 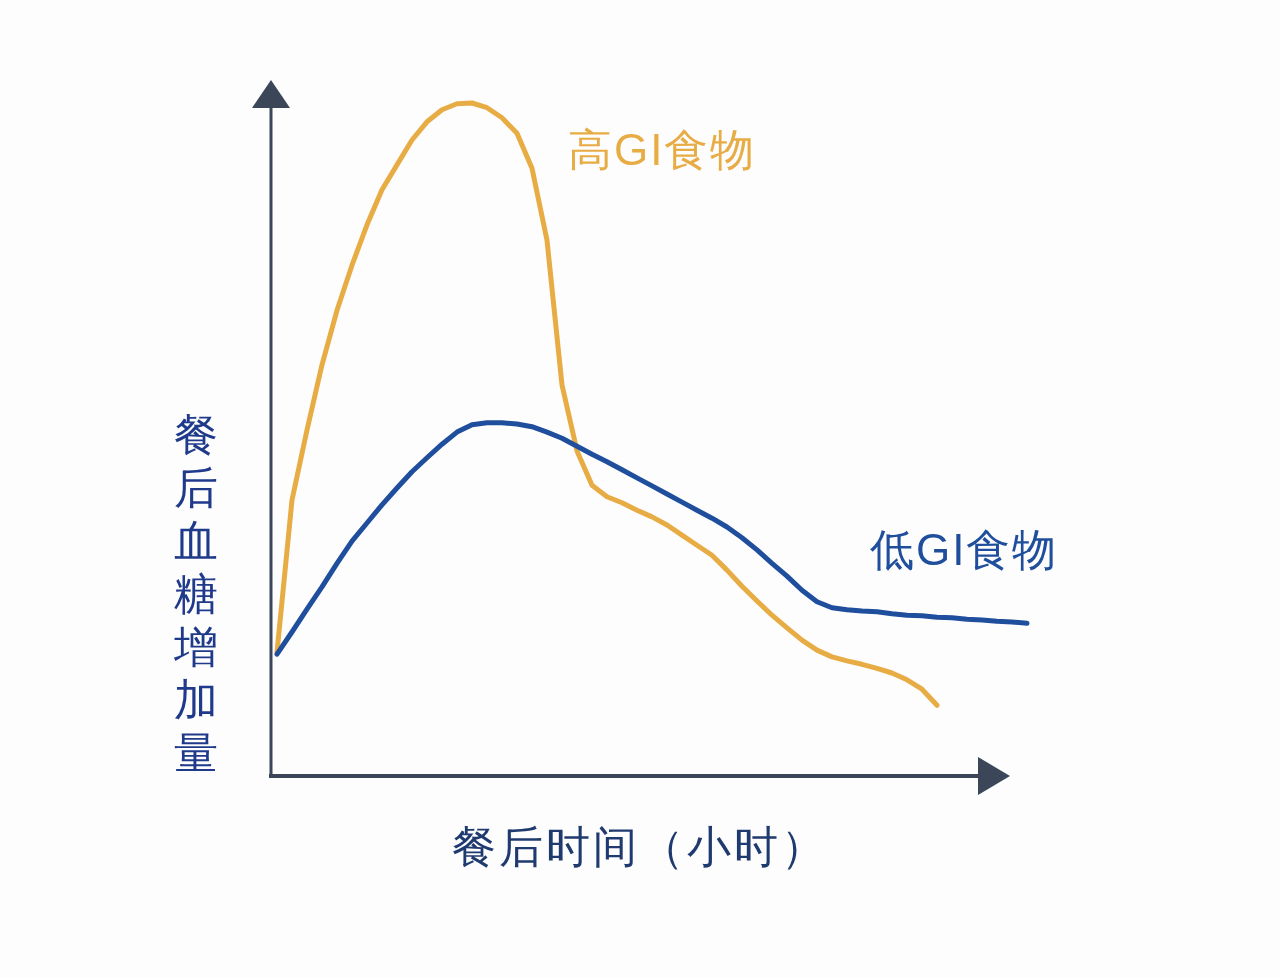 What do you see at coordinates (662, 149) in the screenshot?
I see `series-label: 高GI食物` at bounding box center [662, 149].